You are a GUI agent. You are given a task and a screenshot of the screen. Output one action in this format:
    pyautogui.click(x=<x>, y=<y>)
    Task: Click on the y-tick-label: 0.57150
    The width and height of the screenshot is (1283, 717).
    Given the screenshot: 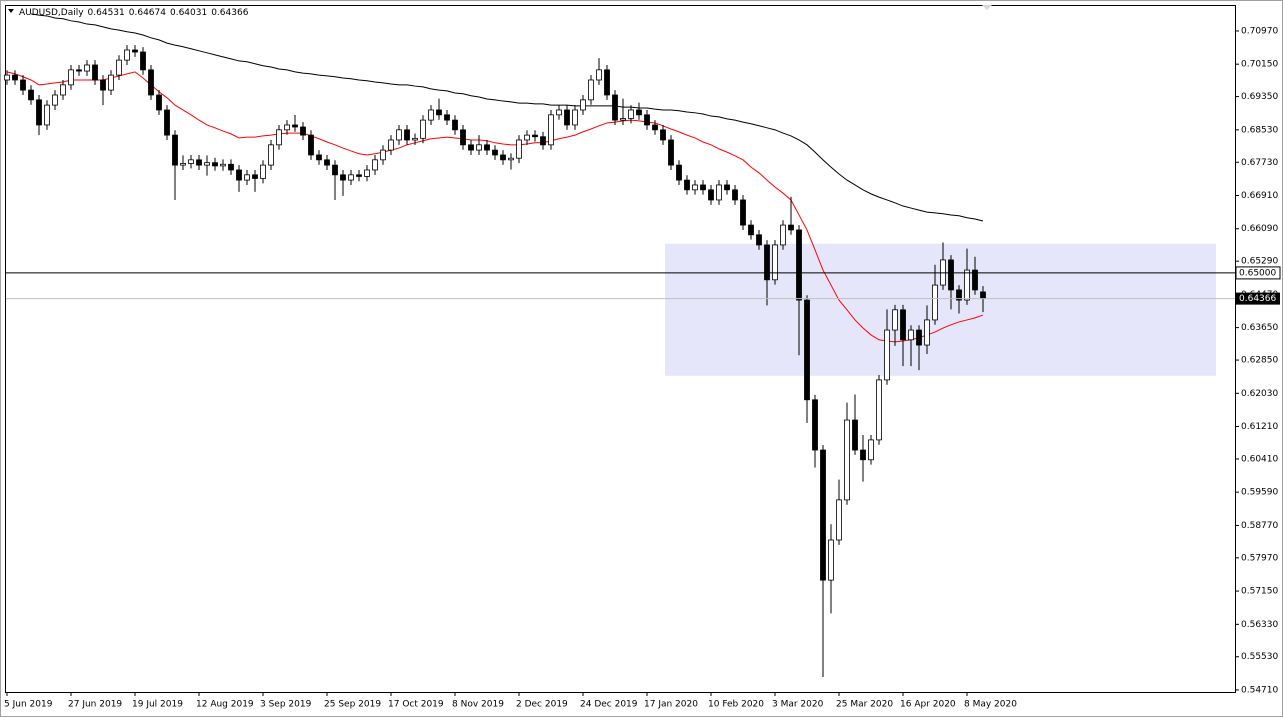 What is the action you would take?
    pyautogui.click(x=1259, y=592)
    